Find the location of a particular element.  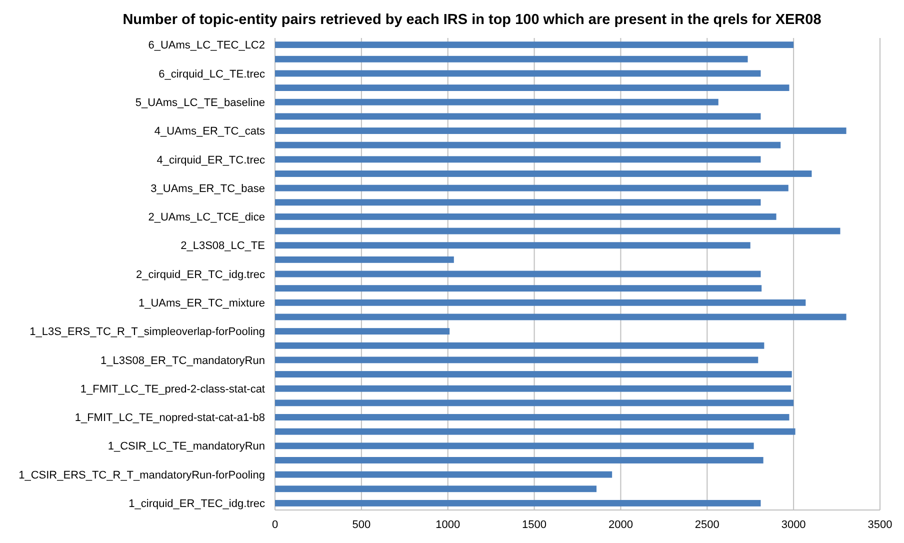

y-tick-label: 1_cirquid_ER_TEC_idg.trec is located at coordinates (197, 504).